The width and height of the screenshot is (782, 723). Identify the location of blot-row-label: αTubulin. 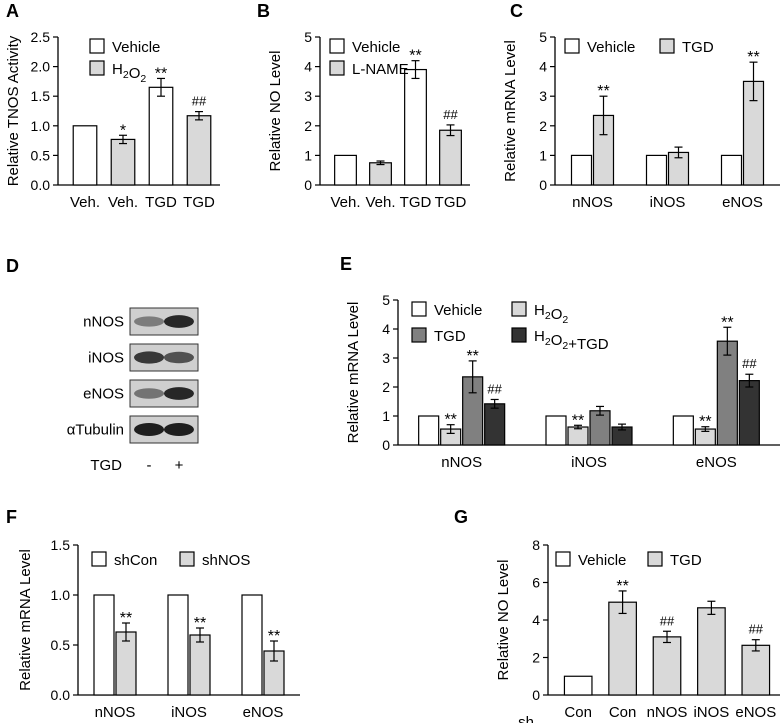
(95, 430).